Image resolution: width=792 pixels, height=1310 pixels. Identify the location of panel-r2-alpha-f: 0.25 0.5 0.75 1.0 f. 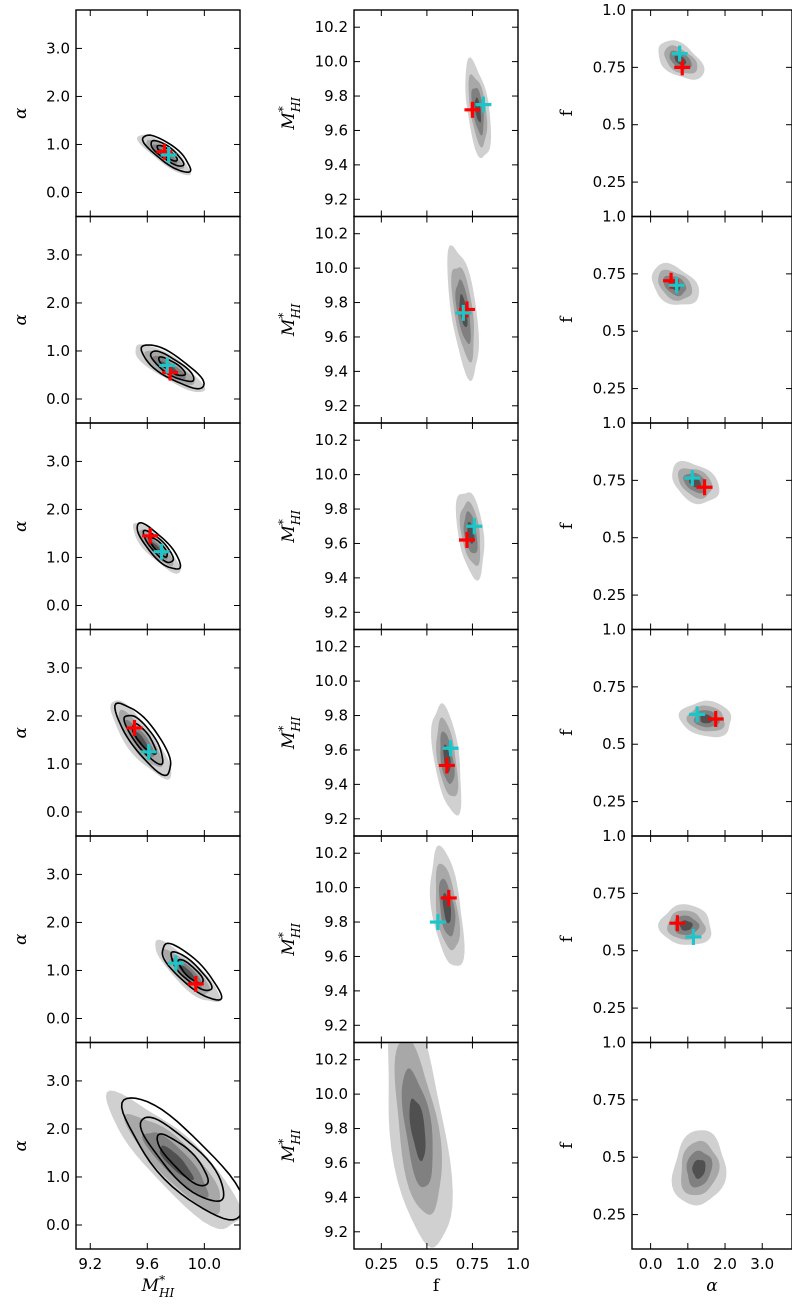
(674, 316).